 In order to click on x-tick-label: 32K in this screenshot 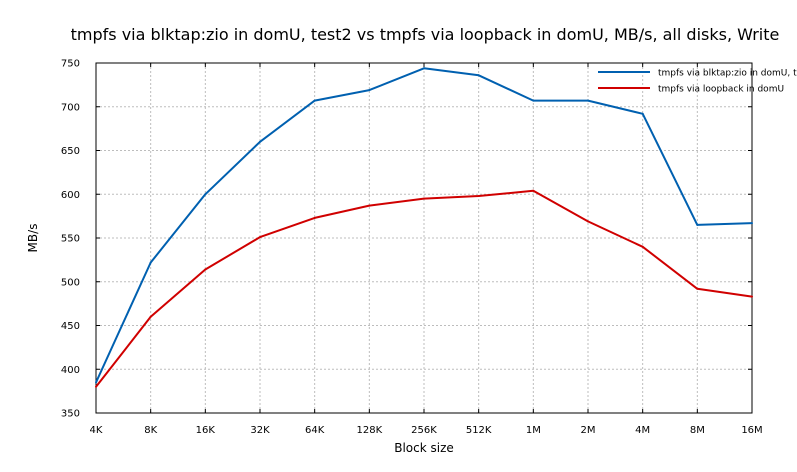, I will do `click(260, 430)`.